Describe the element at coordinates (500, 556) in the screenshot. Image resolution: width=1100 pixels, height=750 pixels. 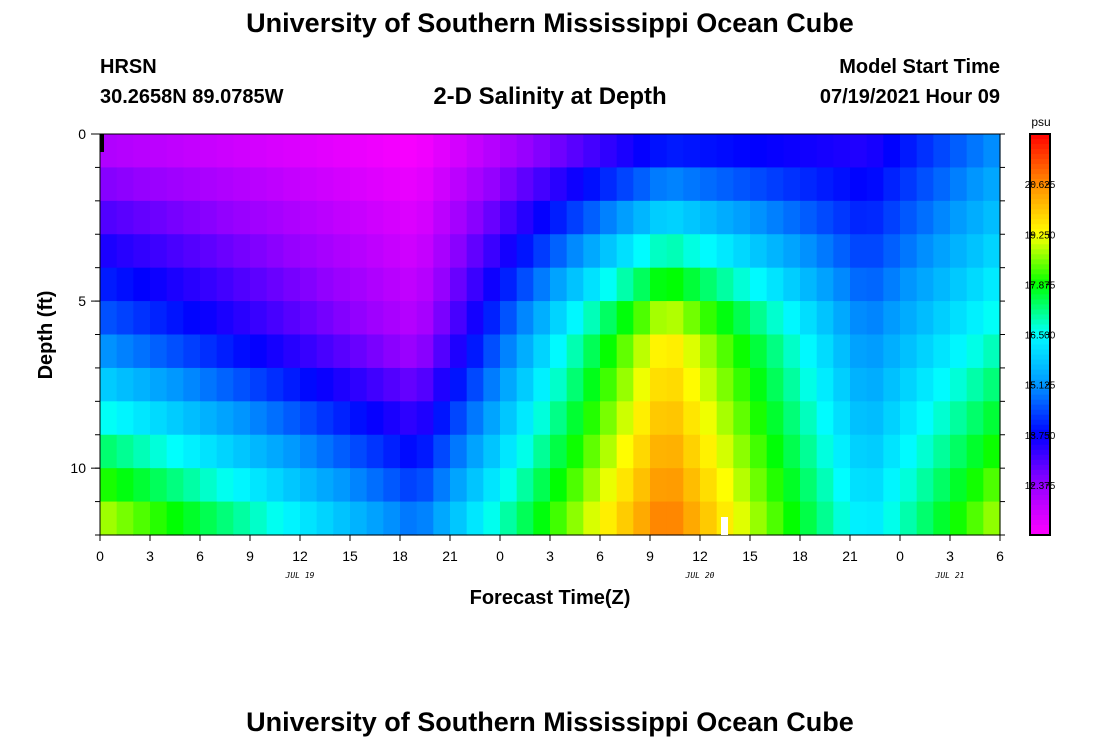
I see `x-tick-label: 0` at that location.